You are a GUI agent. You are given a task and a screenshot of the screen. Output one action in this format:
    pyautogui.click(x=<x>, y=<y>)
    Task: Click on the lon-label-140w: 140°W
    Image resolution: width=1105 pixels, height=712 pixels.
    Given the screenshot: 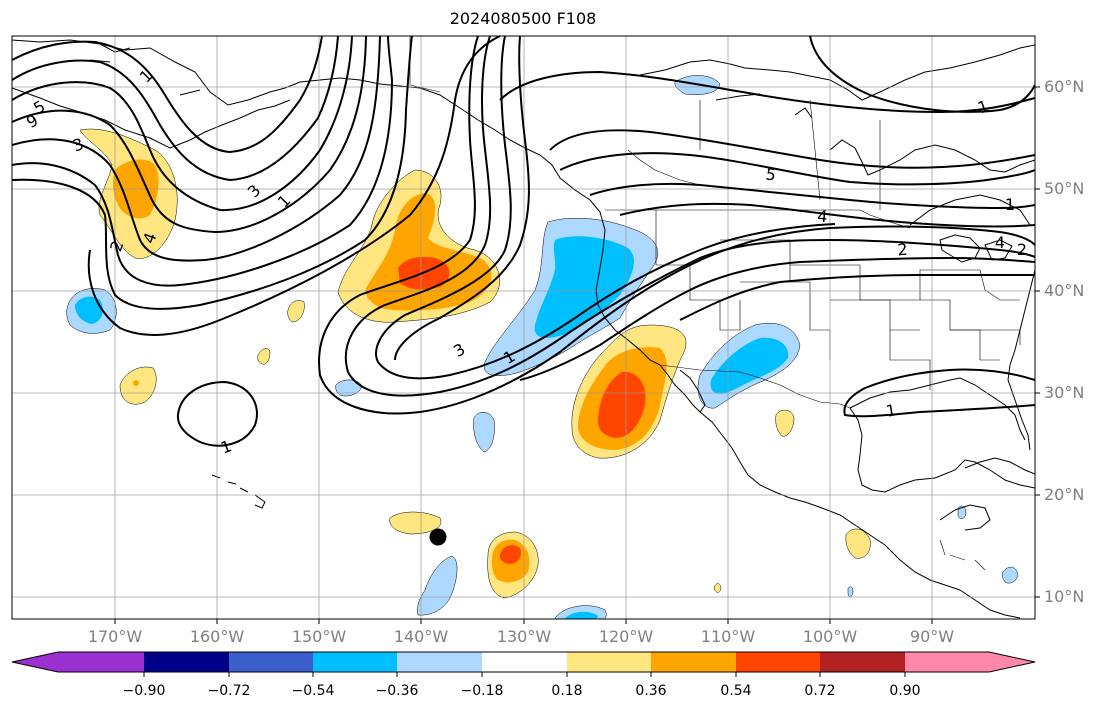 What is the action you would take?
    pyautogui.click(x=421, y=636)
    